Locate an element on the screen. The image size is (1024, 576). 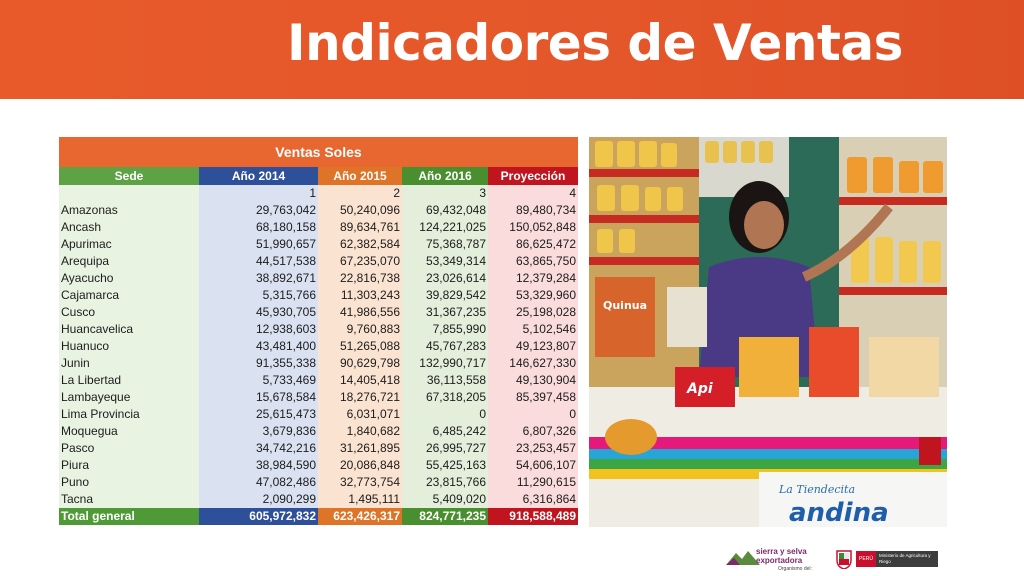
sede-cell: Pasco is located at coordinates (129, 448).